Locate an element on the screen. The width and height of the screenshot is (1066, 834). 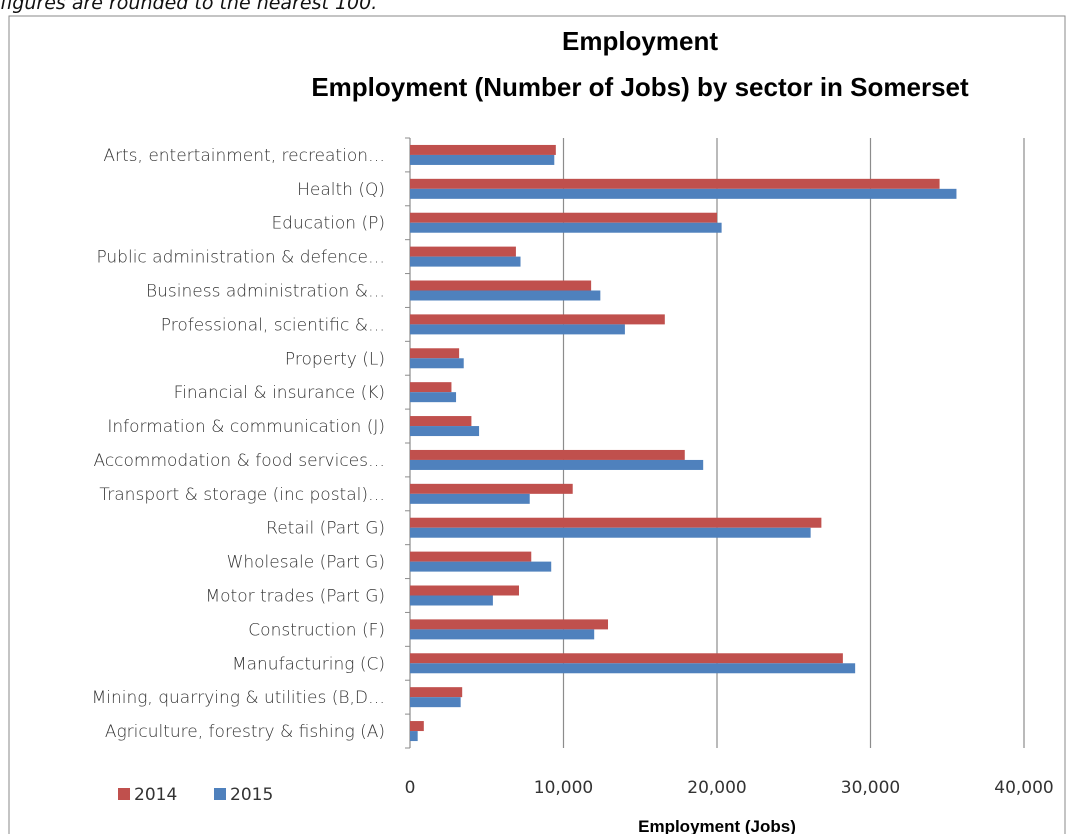
legend-swatch-2014 is located at coordinates (124, 794).